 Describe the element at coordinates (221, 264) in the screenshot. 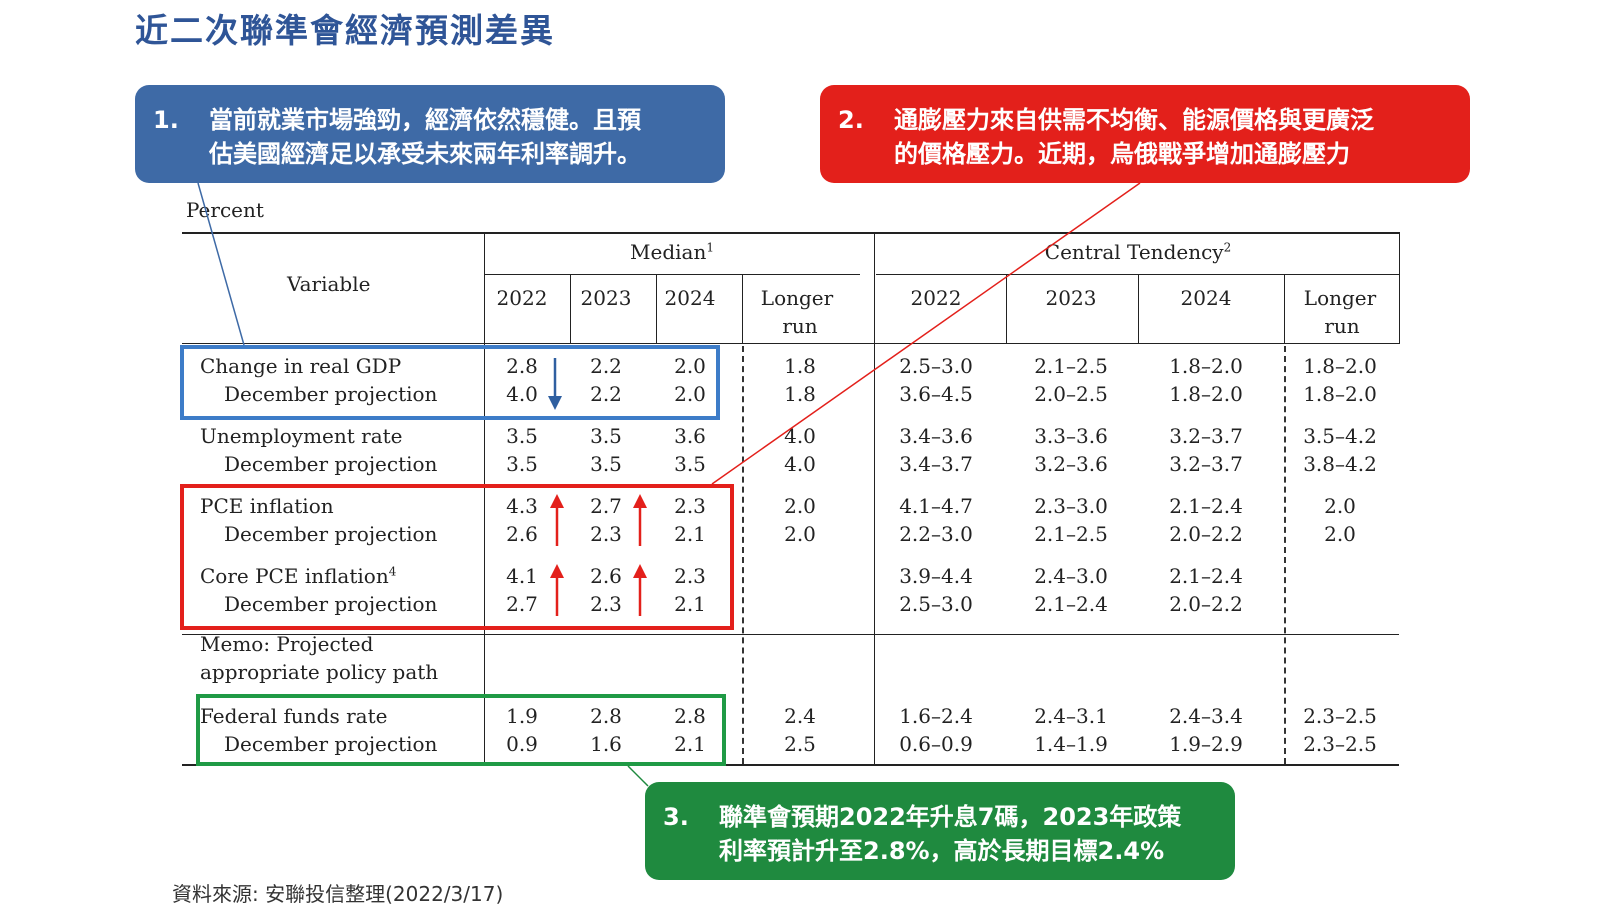

I see `callout1-connector-line` at that location.